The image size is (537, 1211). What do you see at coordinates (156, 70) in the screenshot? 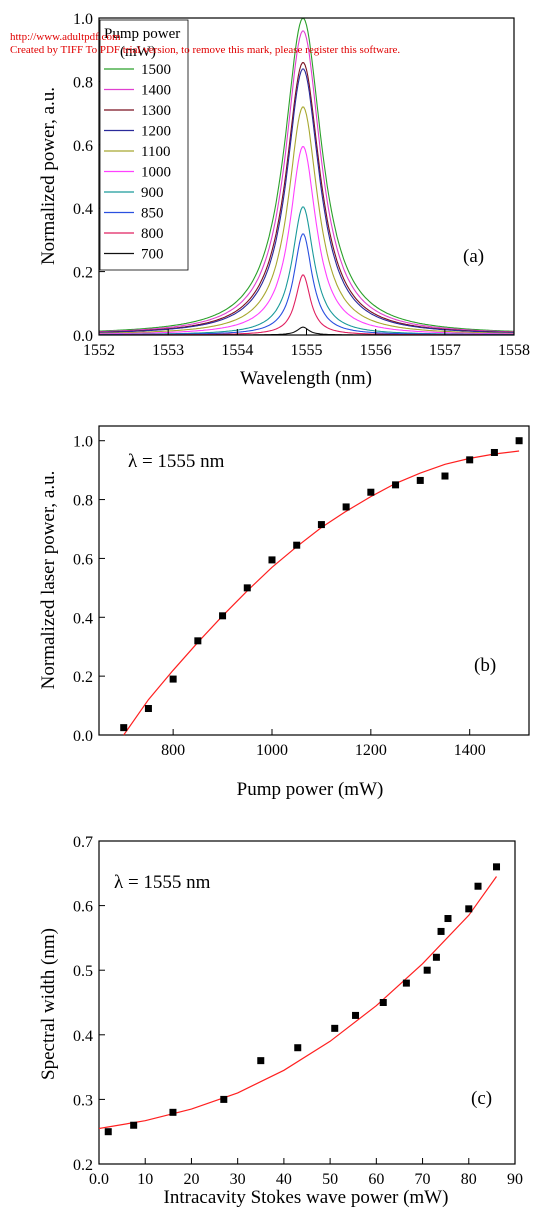
I see `legend-label-1500: 1500` at bounding box center [156, 70].